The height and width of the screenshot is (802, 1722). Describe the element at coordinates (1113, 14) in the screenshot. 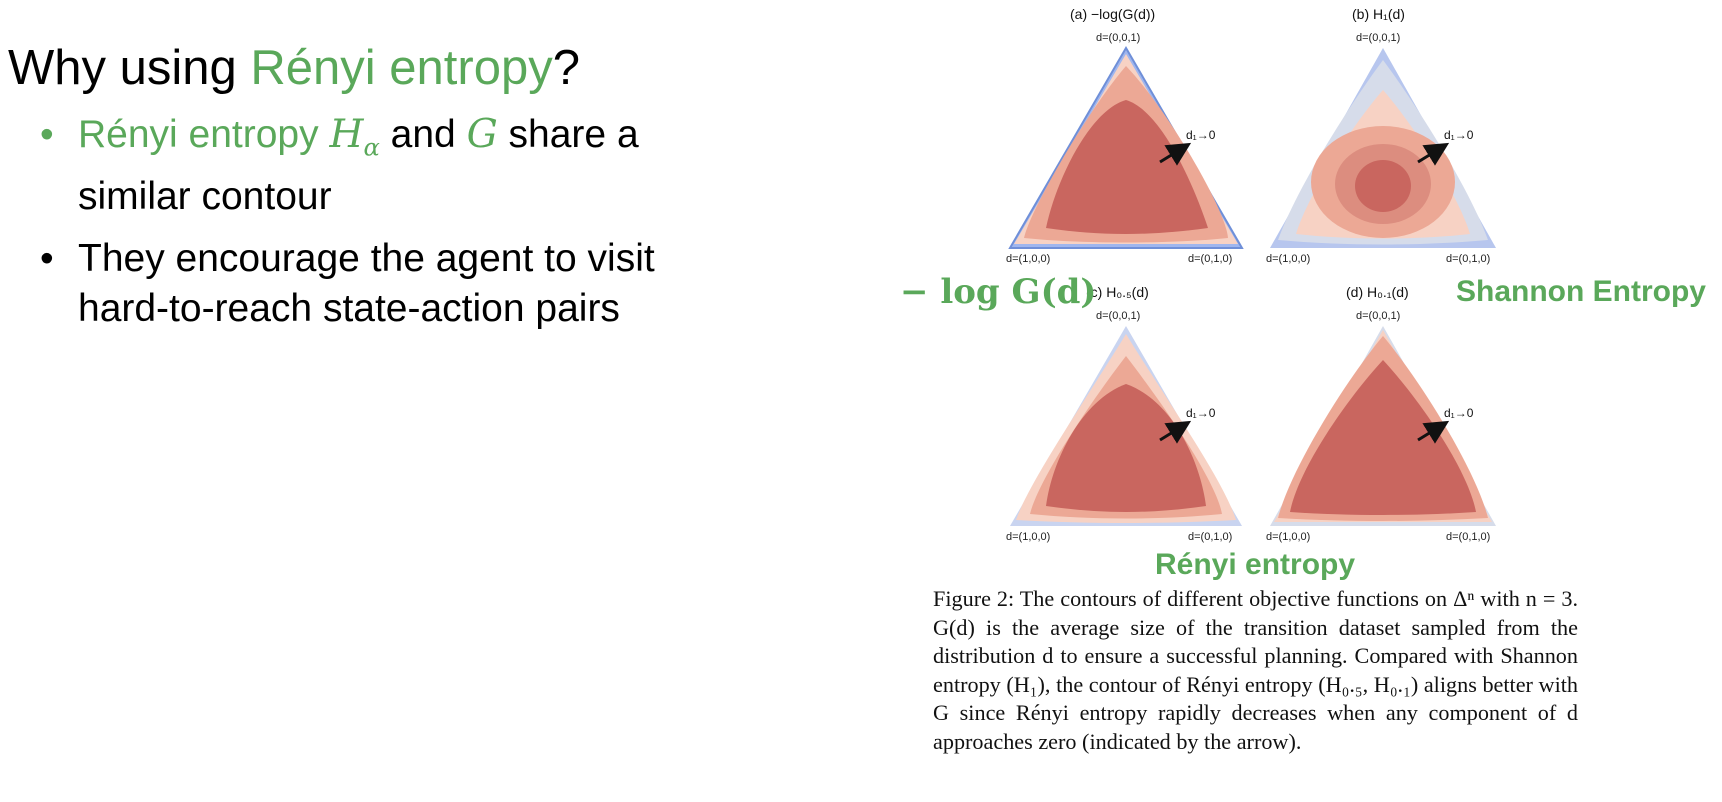

I see `panel-a-title: (a) −log(G(d))` at that location.